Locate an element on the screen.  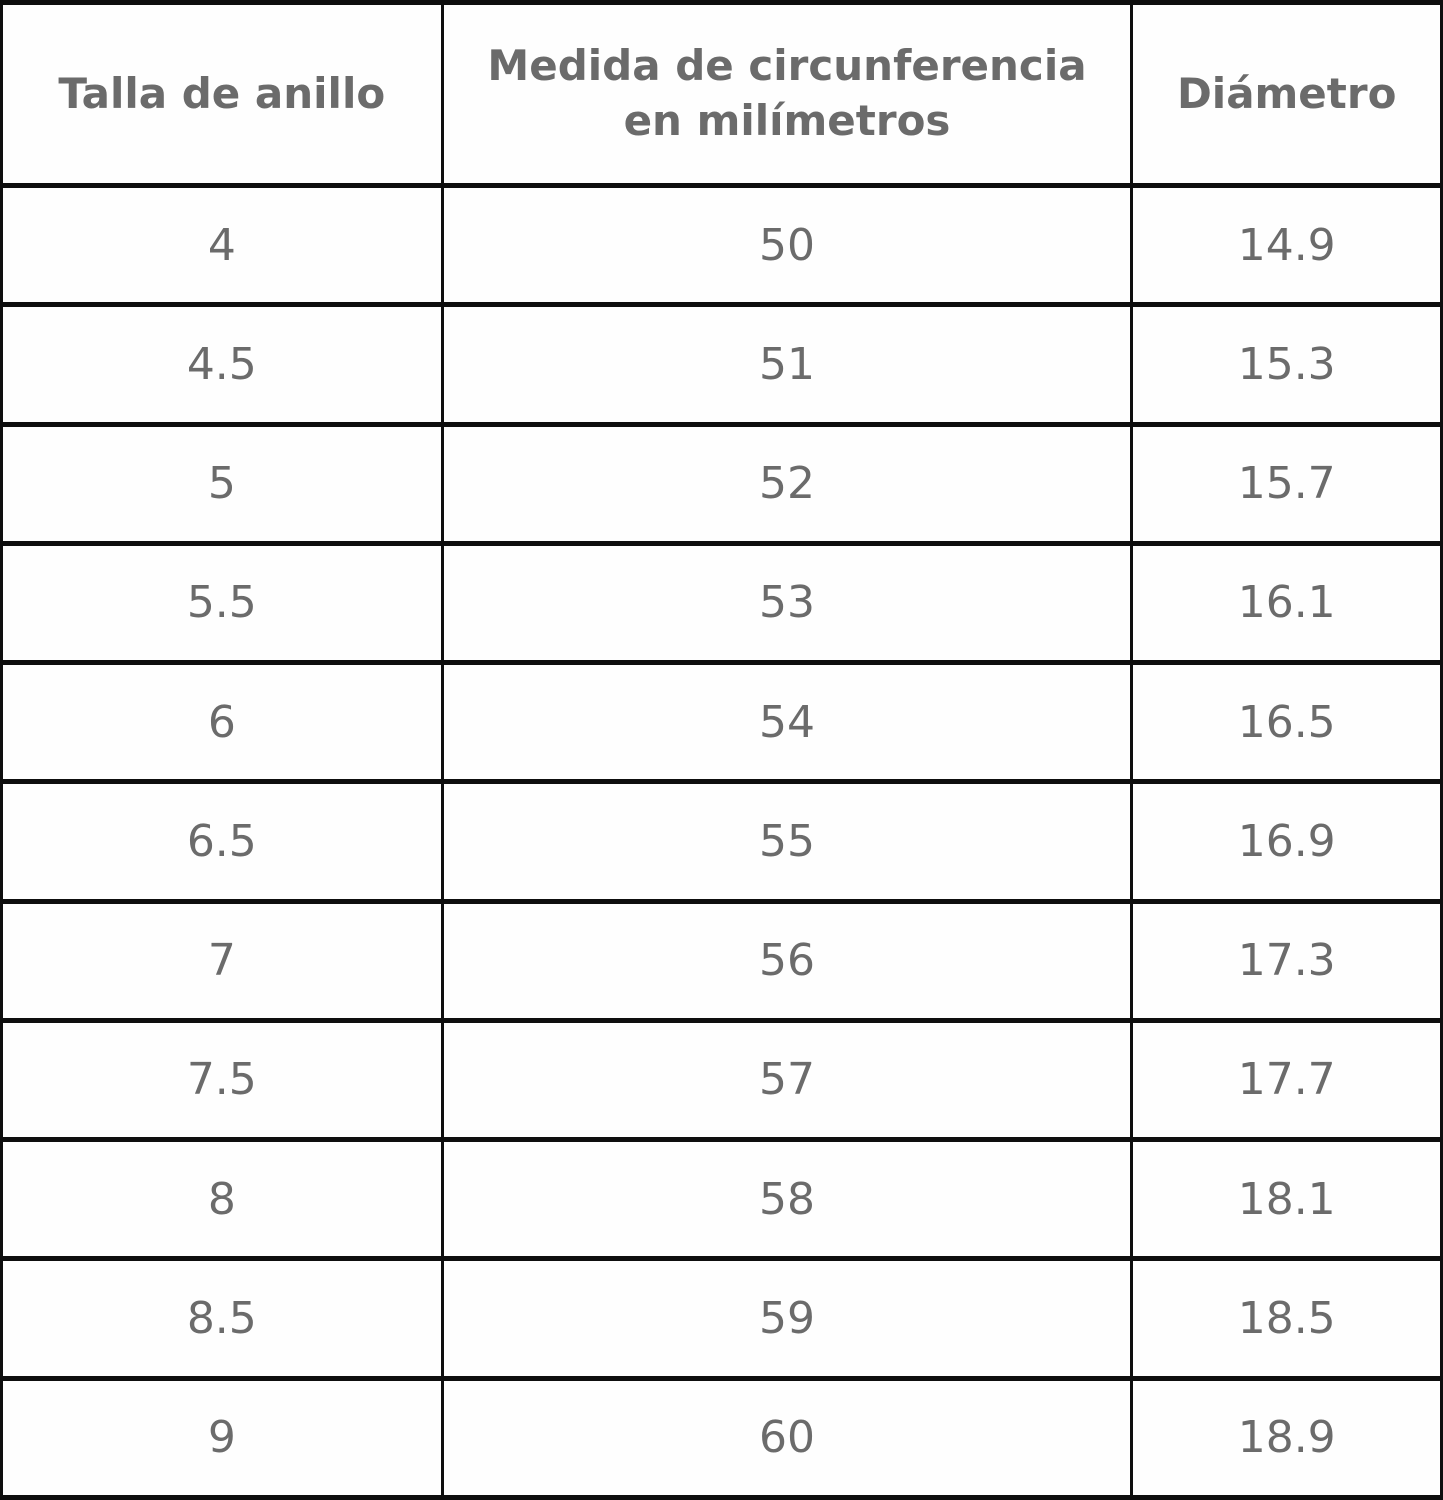
diameter-cell: 17.3 is located at coordinates (1286, 960).